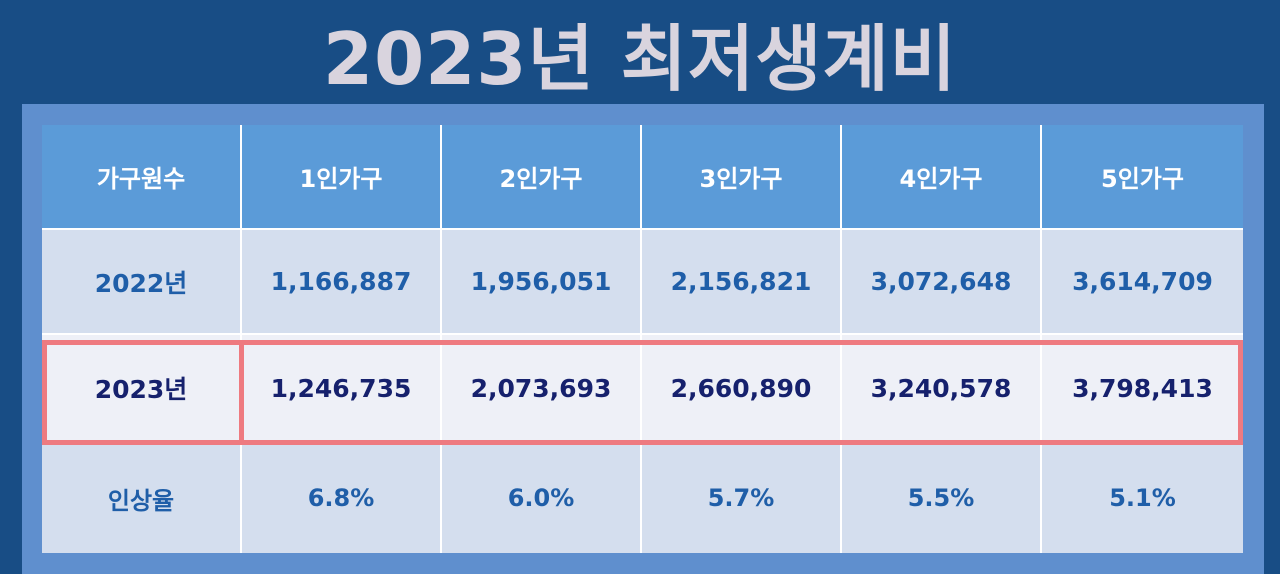 Image resolution: width=1280 pixels, height=574 pixels. Describe the element at coordinates (742, 388) in the screenshot. I see `row-2023-3-person: 2,660,890` at that location.